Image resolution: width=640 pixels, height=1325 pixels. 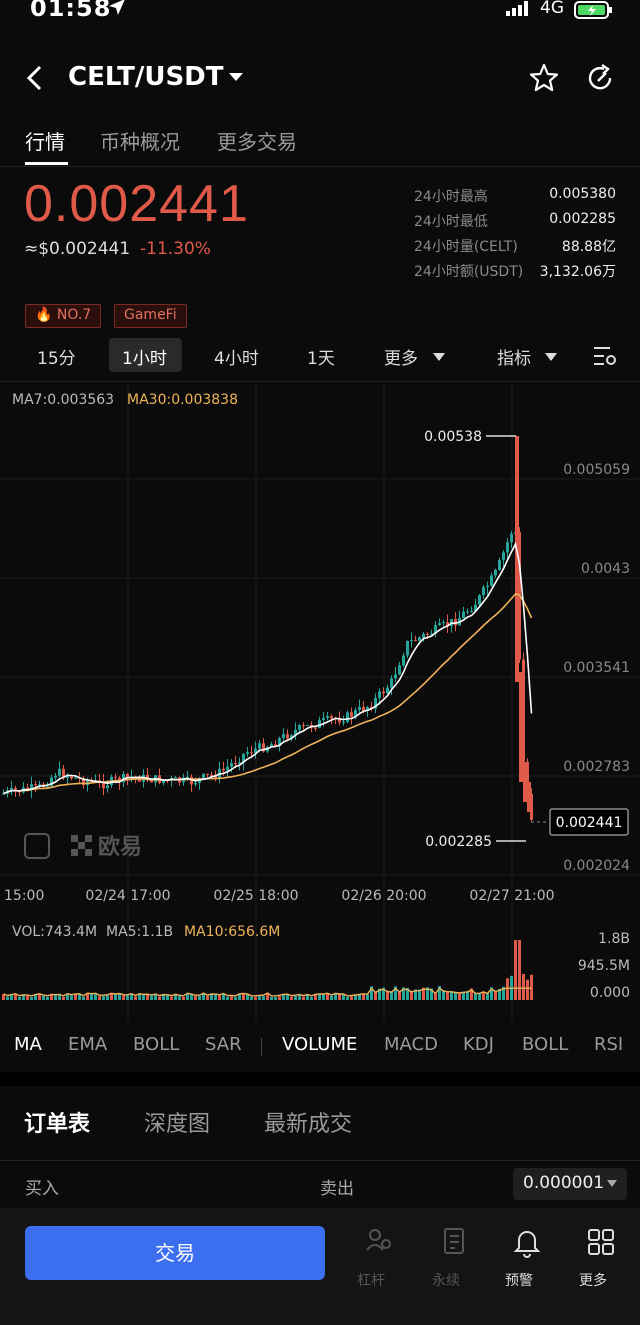 I want to click on interval-15m: 15分, so click(x=56, y=359).